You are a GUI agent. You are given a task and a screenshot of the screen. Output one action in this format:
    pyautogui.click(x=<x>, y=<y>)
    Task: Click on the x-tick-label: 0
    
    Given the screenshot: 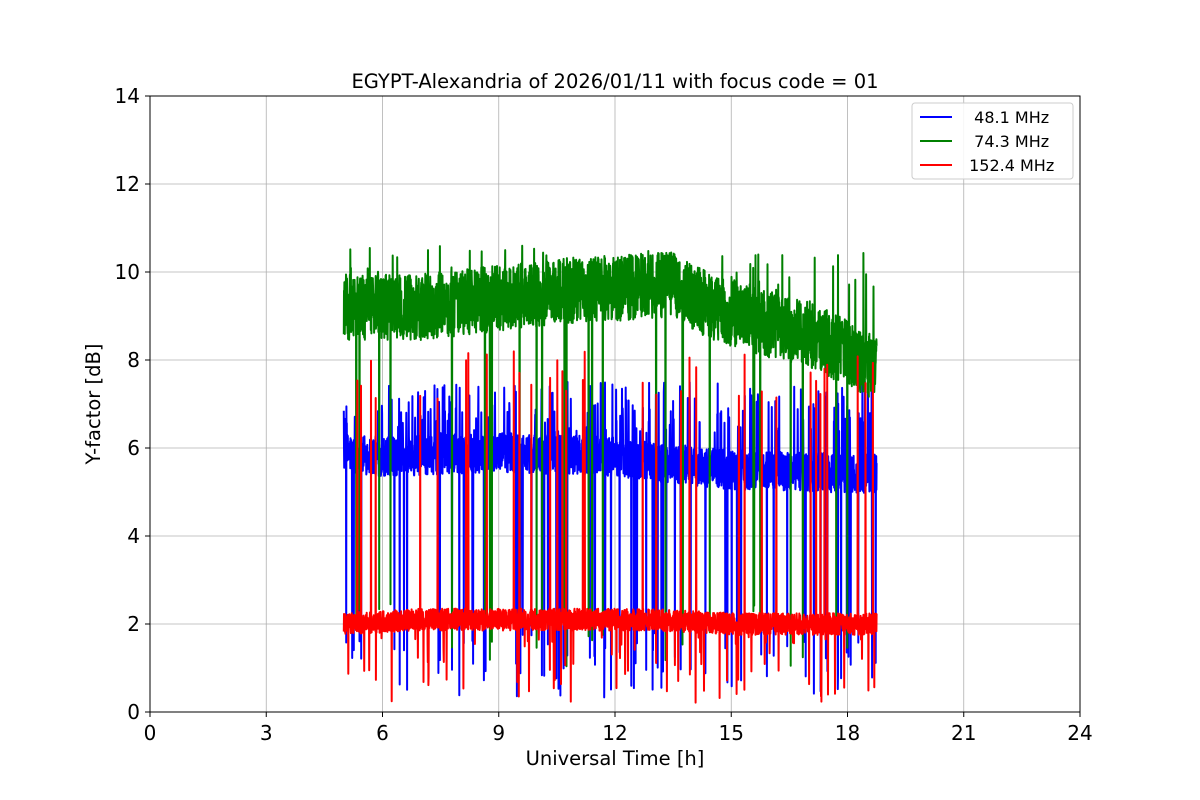 What is the action you would take?
    pyautogui.click(x=150, y=733)
    